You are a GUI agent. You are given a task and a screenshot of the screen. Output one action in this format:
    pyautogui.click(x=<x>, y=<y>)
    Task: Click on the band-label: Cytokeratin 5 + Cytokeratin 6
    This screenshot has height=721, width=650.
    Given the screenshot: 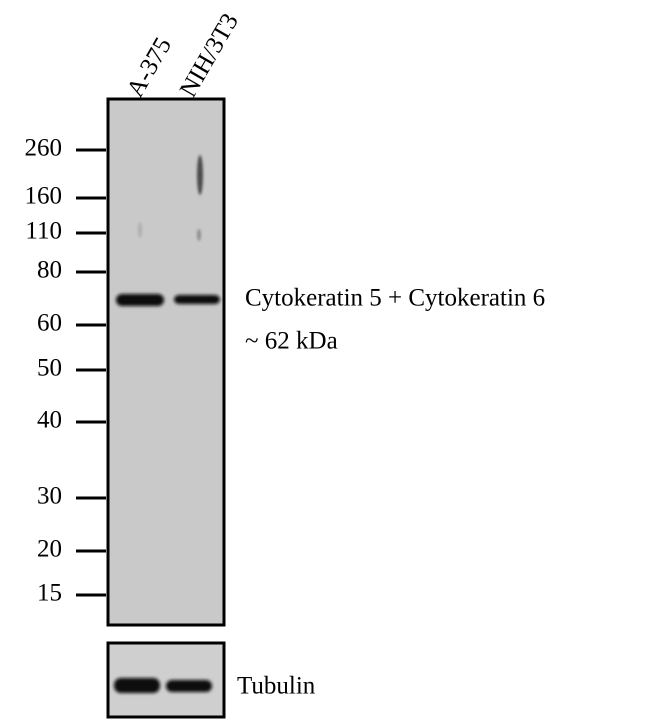 What is the action you would take?
    pyautogui.click(x=395, y=298)
    